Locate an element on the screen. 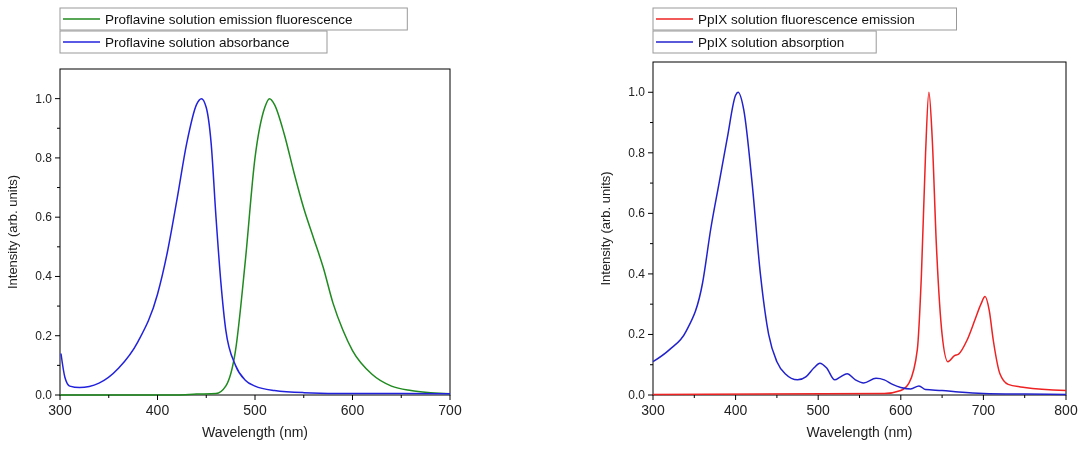  legend-label: PpIX solution absorption is located at coordinates (771, 42).